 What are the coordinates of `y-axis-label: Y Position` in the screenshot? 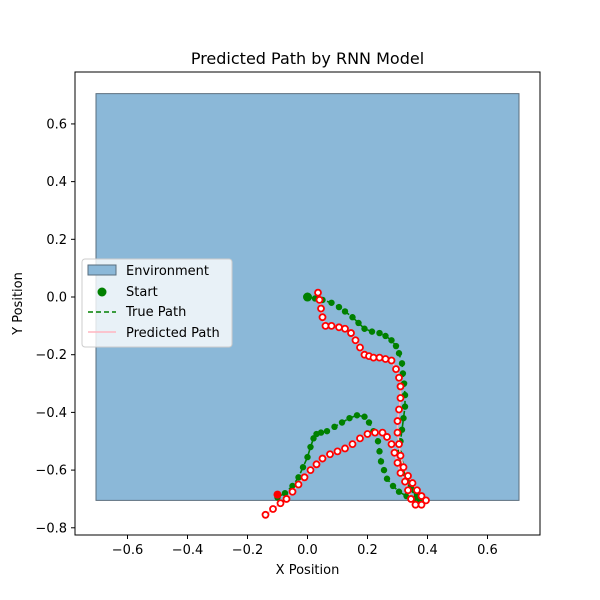 It's located at (18, 304).